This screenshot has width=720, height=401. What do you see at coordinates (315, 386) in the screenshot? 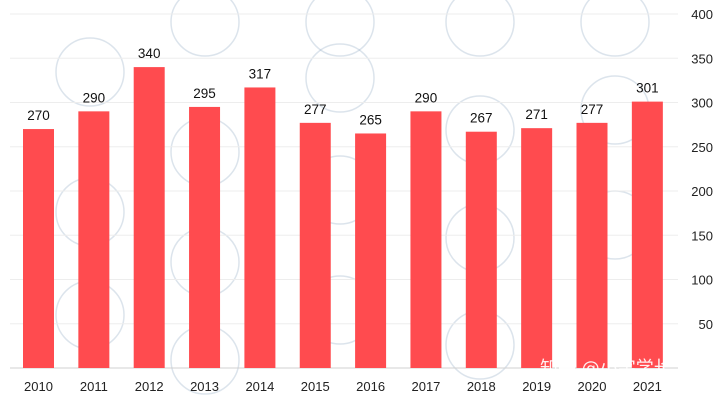
I see `x-tick-label: 2015` at bounding box center [315, 386].